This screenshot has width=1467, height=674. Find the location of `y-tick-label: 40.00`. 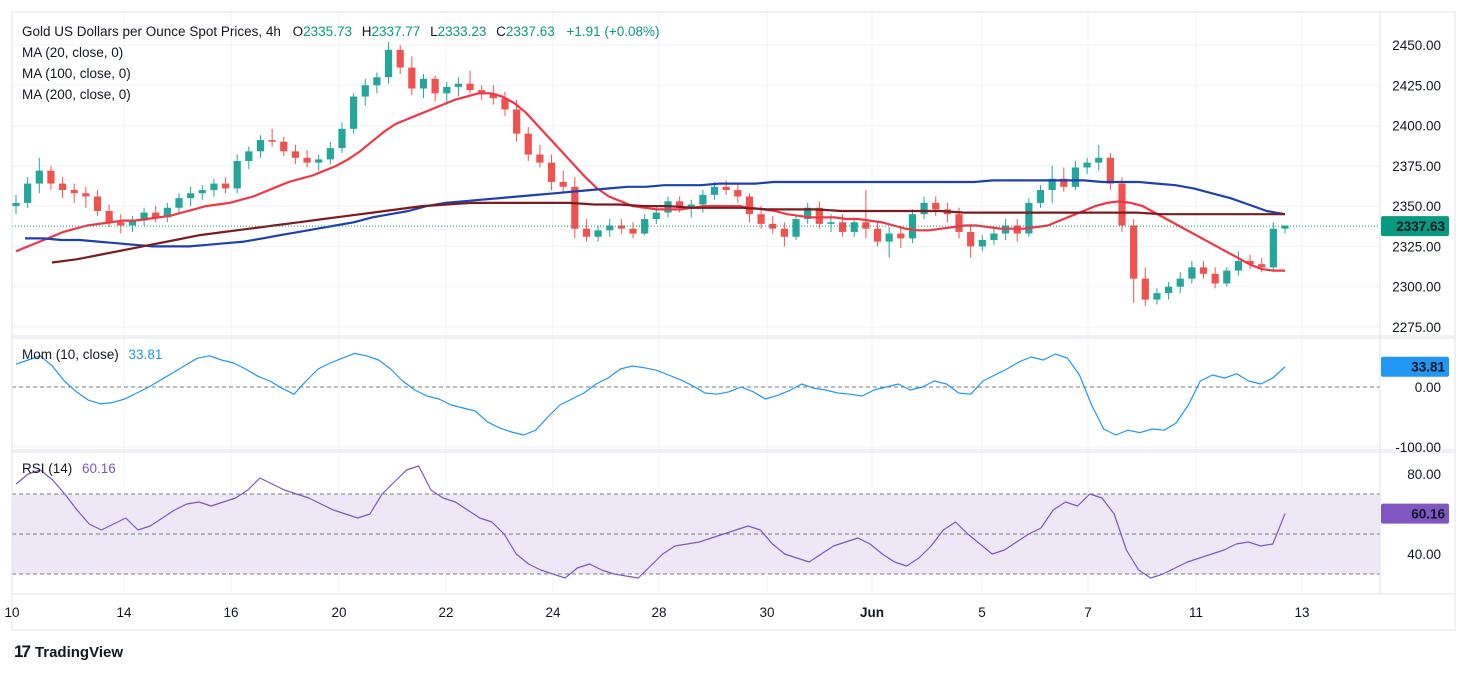

y-tick-label: 40.00 is located at coordinates (1424, 554).